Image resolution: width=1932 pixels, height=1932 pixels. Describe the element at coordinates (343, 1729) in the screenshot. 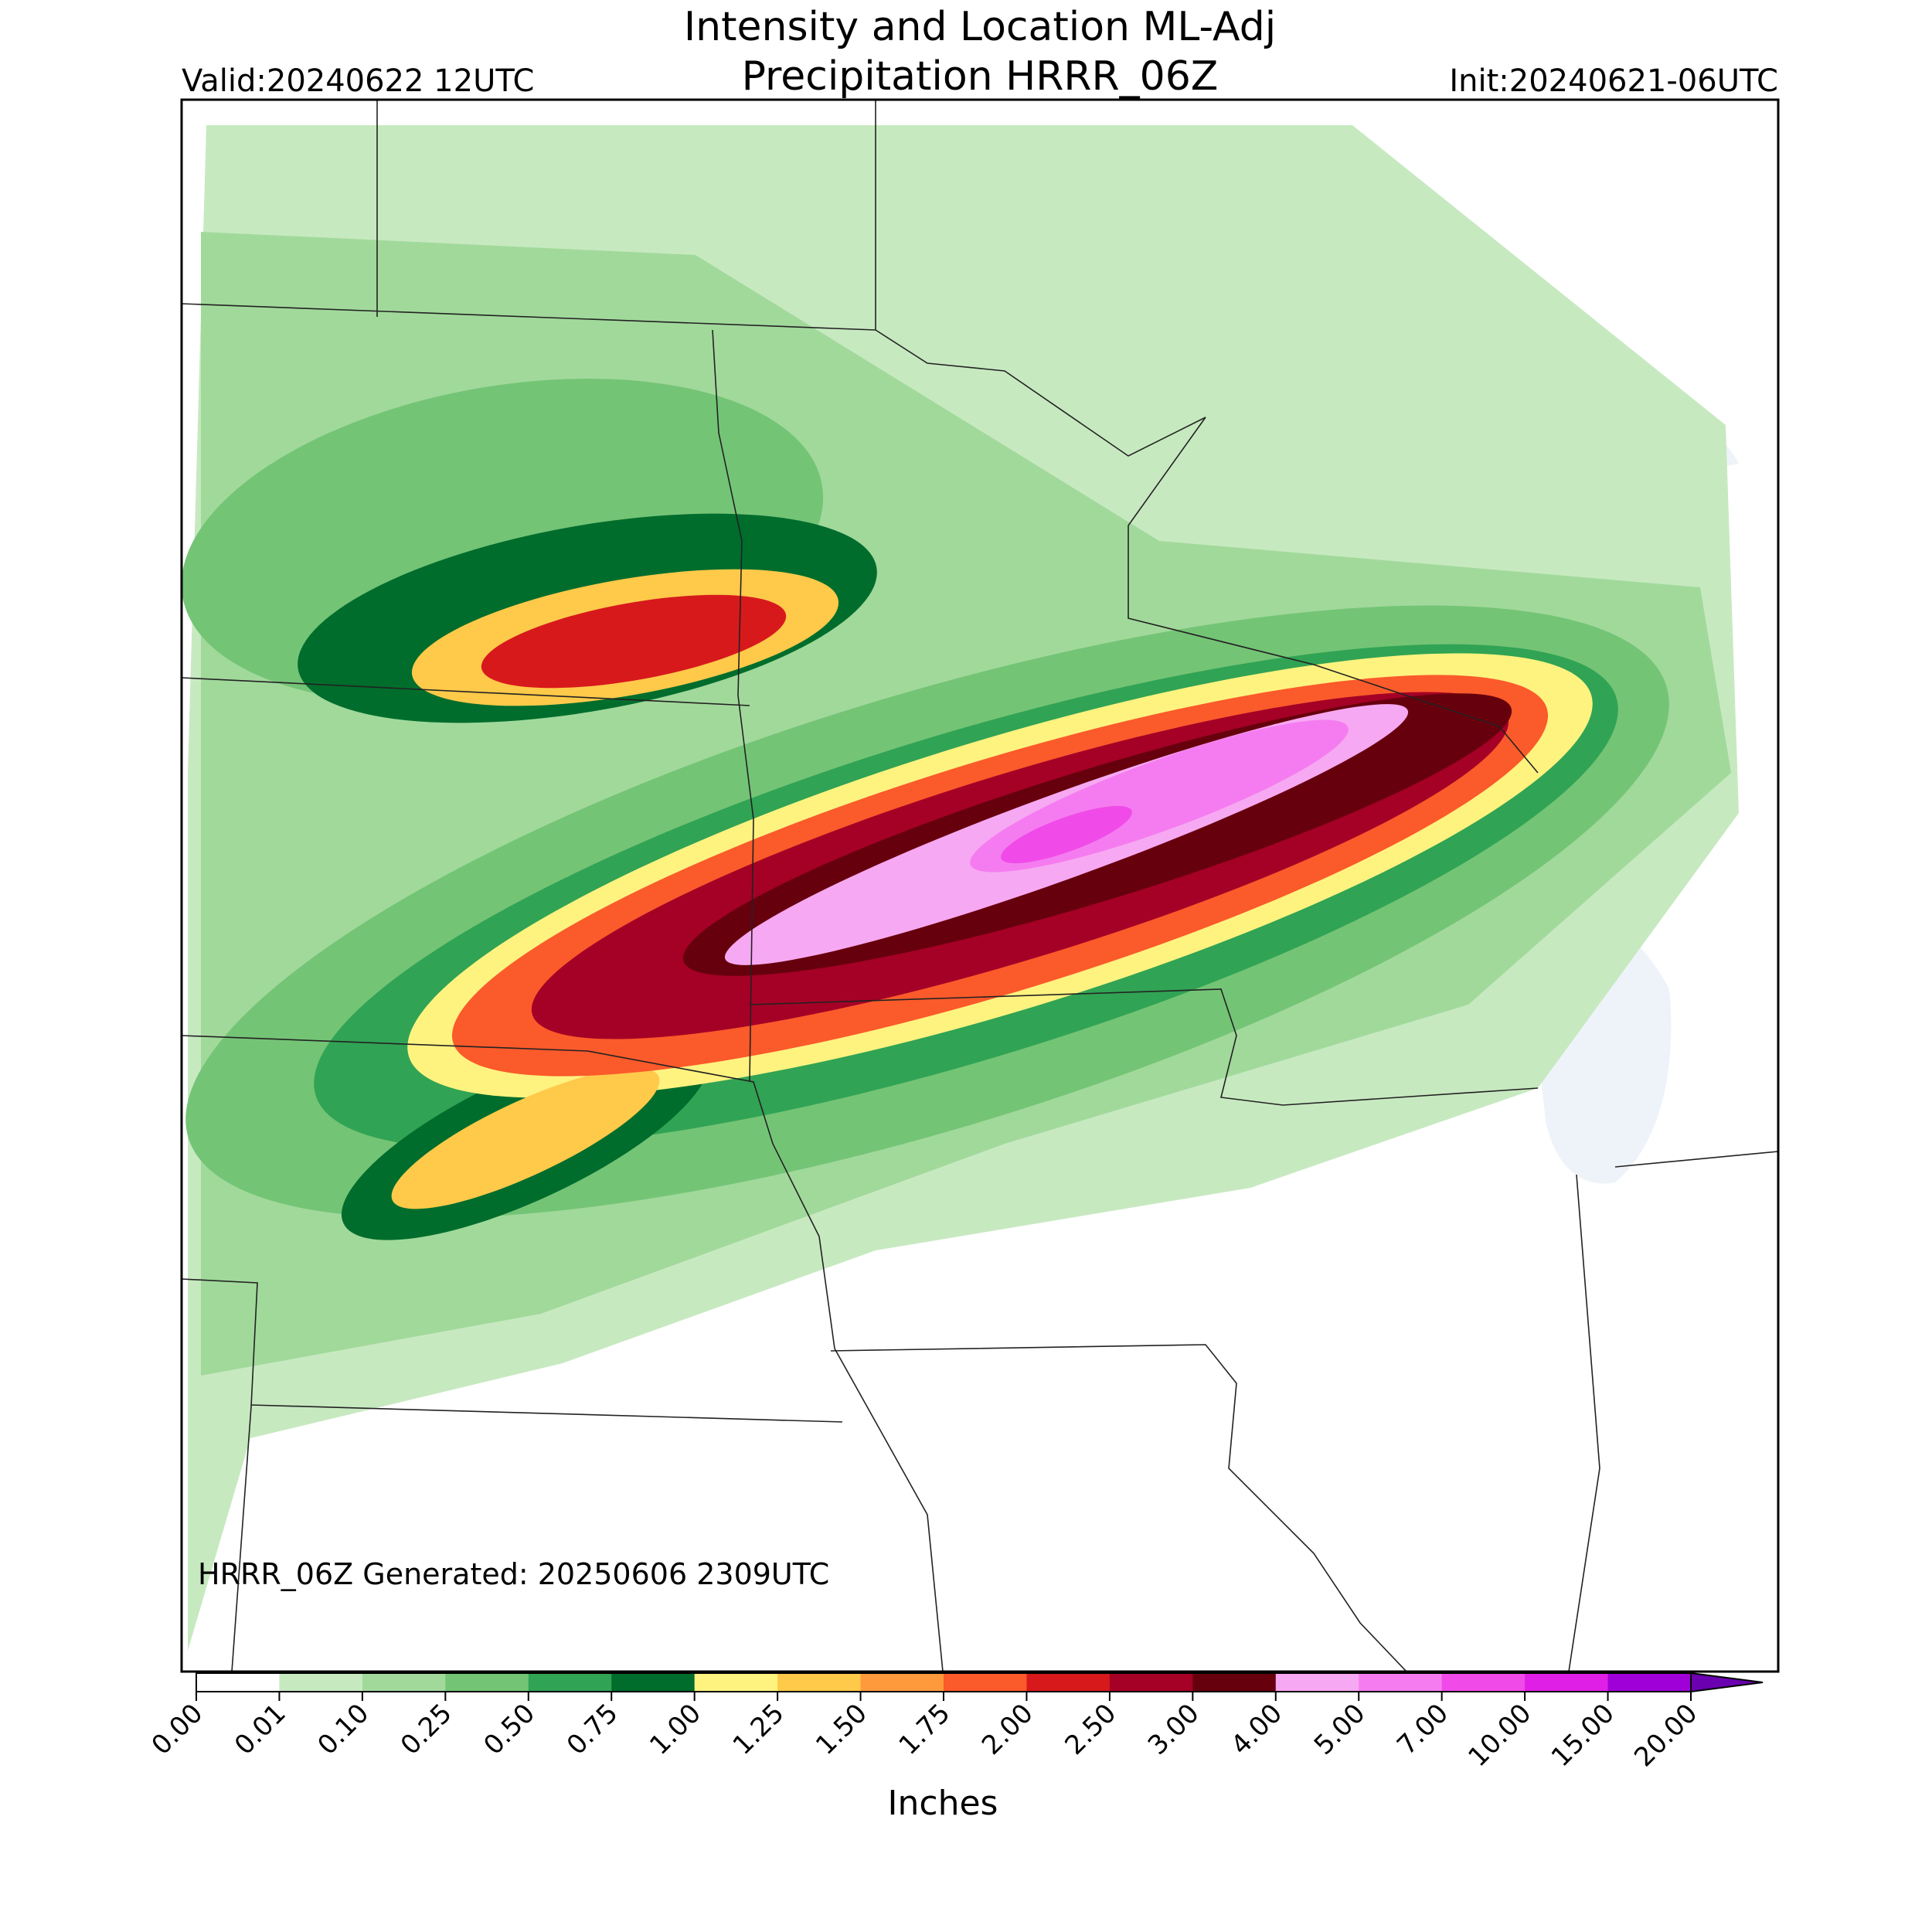

I see `colorbar-tick-label: 0.10` at that location.